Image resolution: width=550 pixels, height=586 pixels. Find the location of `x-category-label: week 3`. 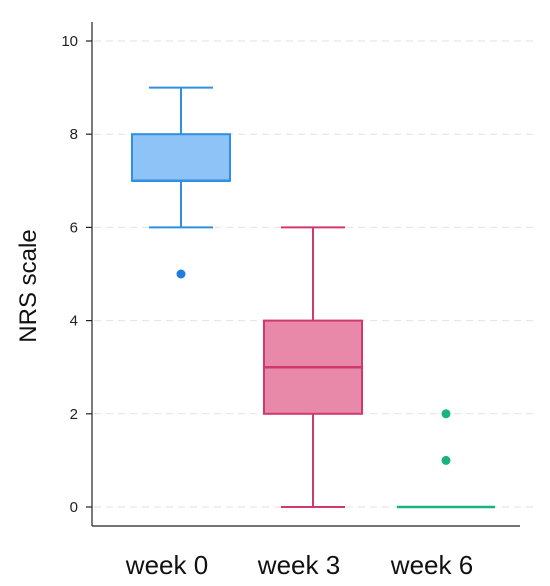

x-category-label: week 3 is located at coordinates (298, 565).